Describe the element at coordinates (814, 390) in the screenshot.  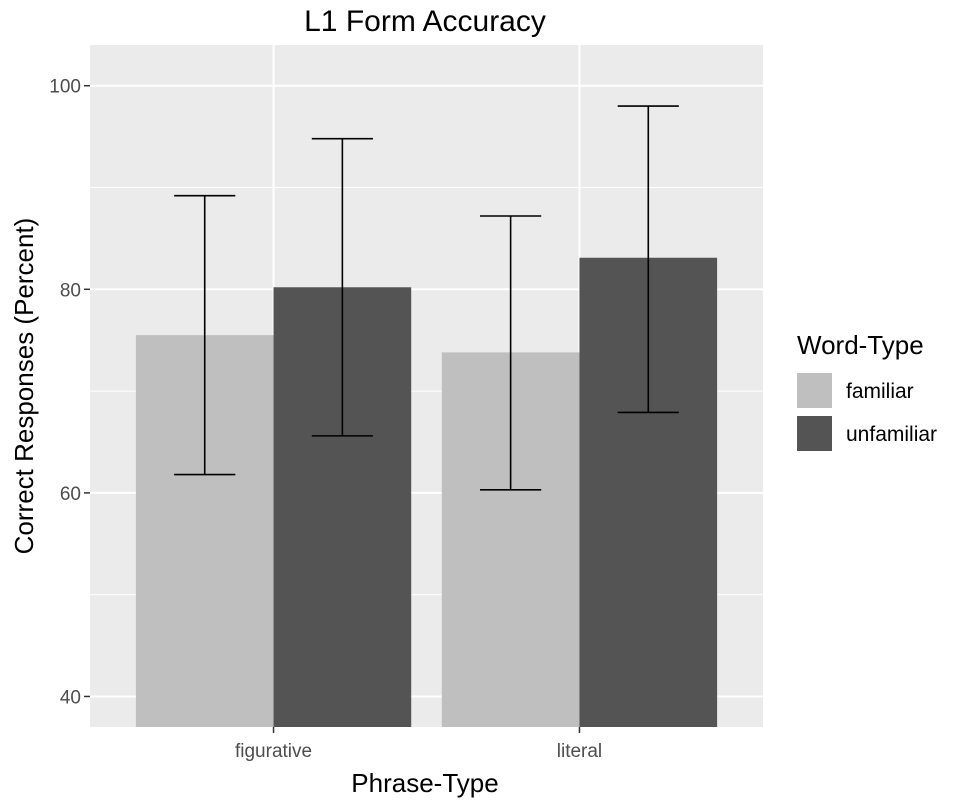
I see `legend-swatch-familiar` at that location.